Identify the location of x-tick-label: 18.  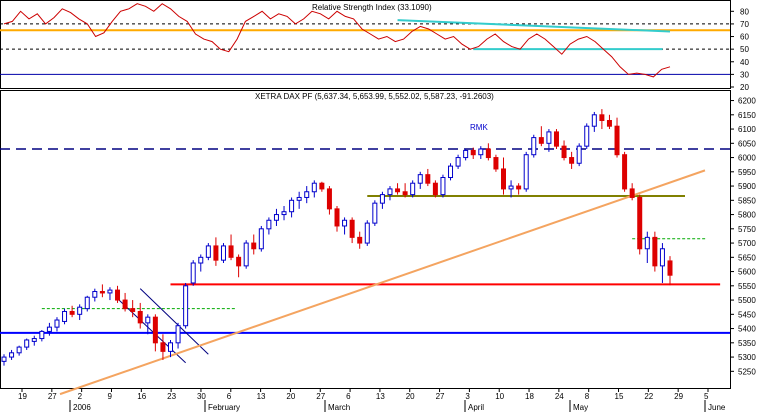
(529, 396).